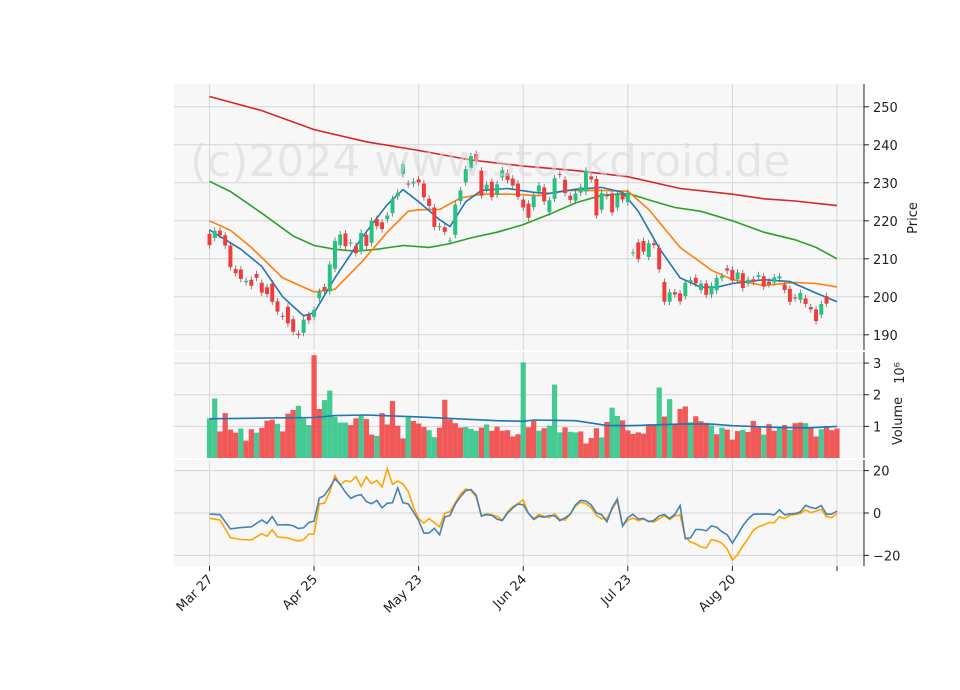 Image resolution: width=960 pixels, height=690 pixels. What do you see at coordinates (885, 298) in the screenshot?
I see `price-y-tick-label: 200` at bounding box center [885, 298].